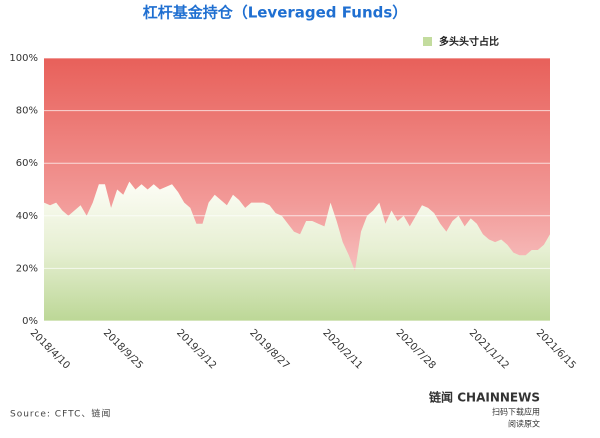  Describe the element at coordinates (27, 216) in the screenshot. I see `y-tick-label: 40%` at that location.